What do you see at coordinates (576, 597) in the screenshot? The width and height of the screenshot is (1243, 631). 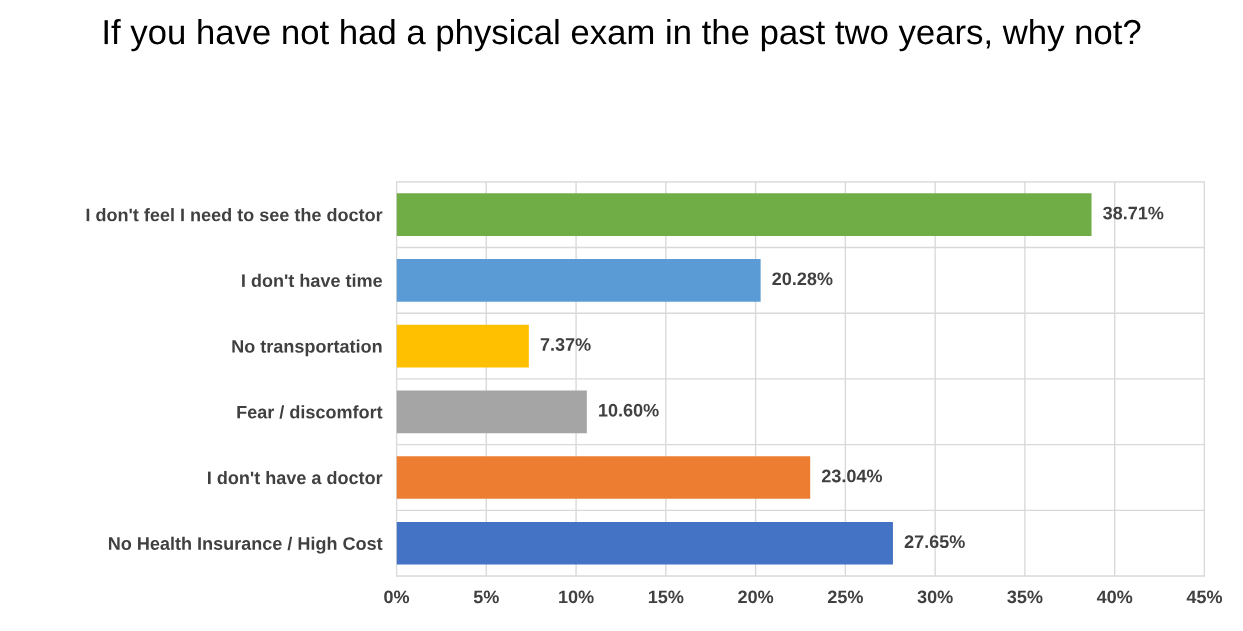 I see `x-tick-label: 10%` at bounding box center [576, 597].